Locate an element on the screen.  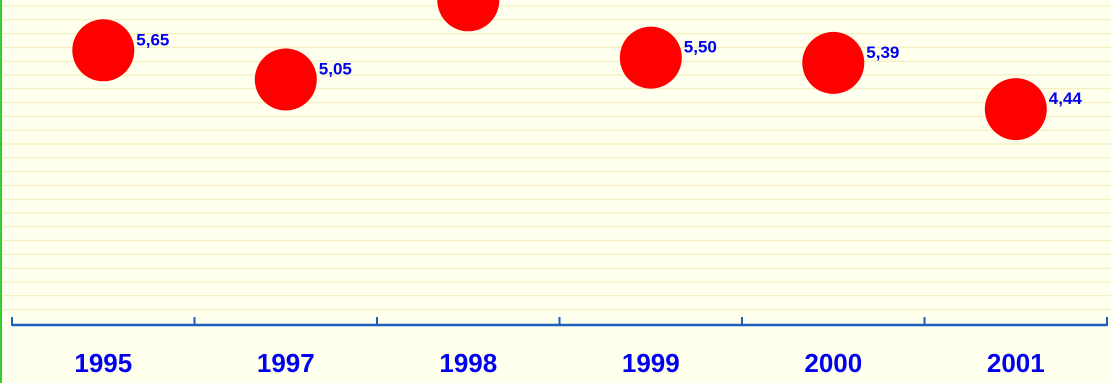
category-label-1999: 1999 is located at coordinates (651, 363).